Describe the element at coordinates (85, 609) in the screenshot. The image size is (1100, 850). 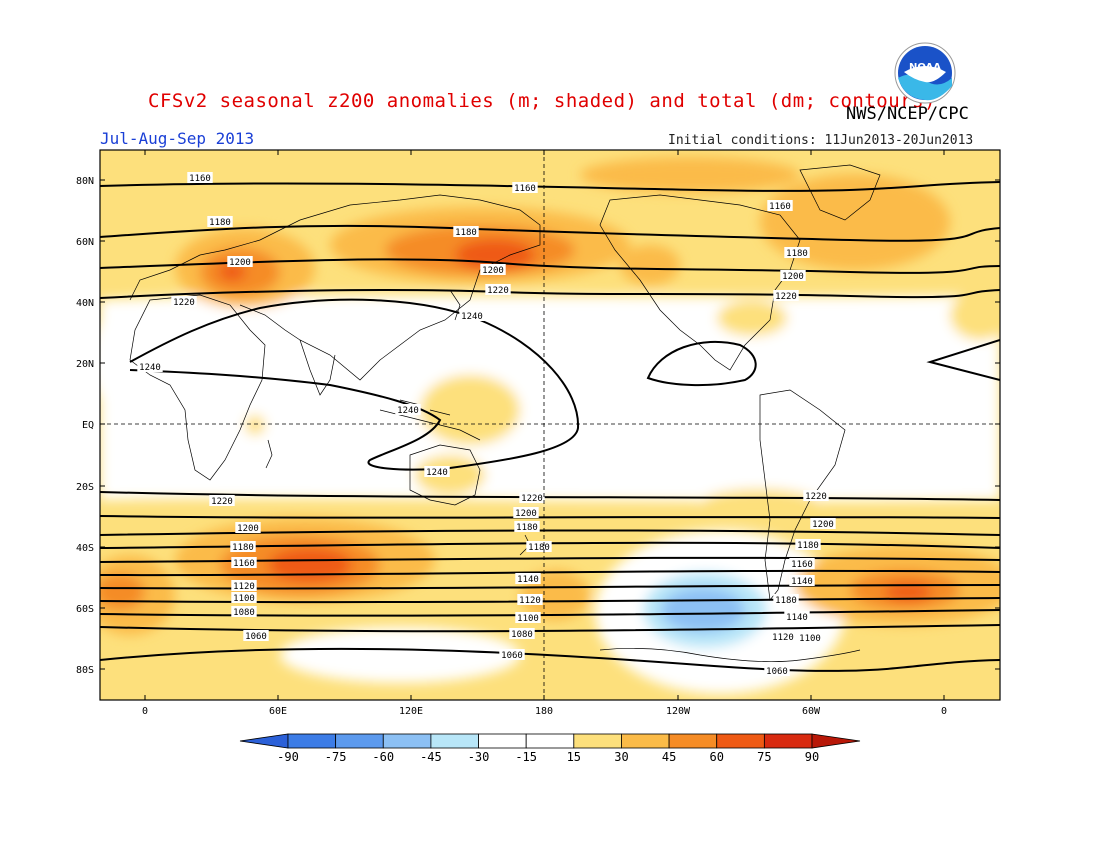
I see `lat-tick-label: 60S` at that location.